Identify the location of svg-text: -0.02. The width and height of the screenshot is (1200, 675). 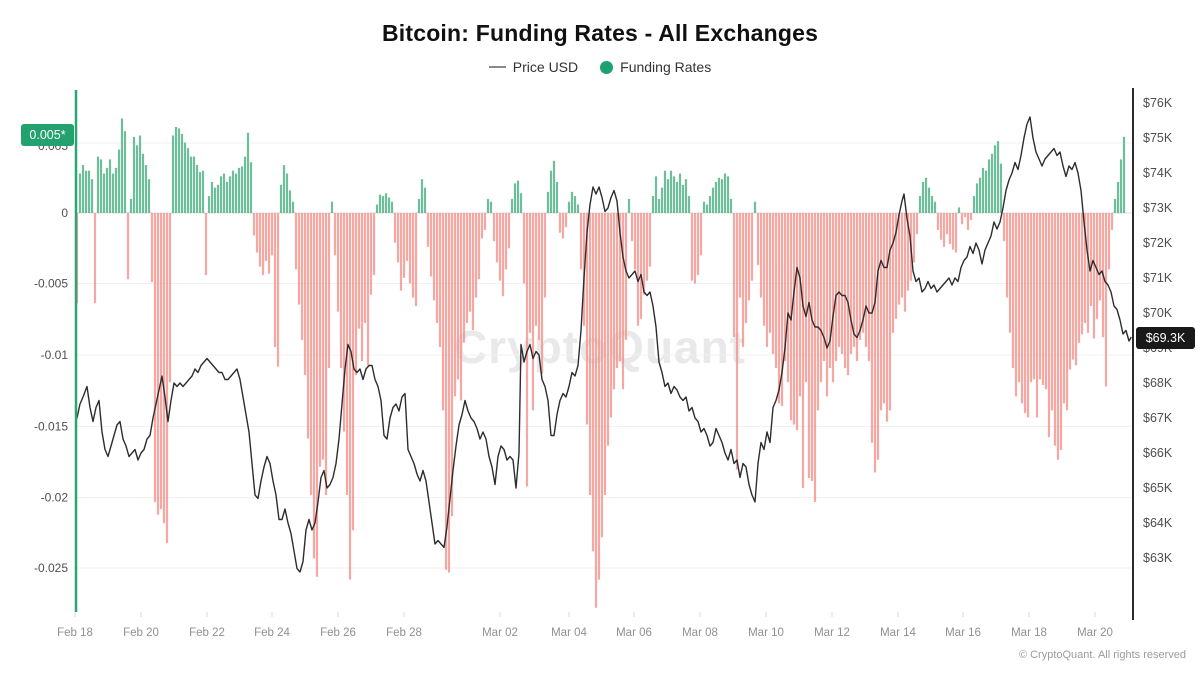
(55, 498).